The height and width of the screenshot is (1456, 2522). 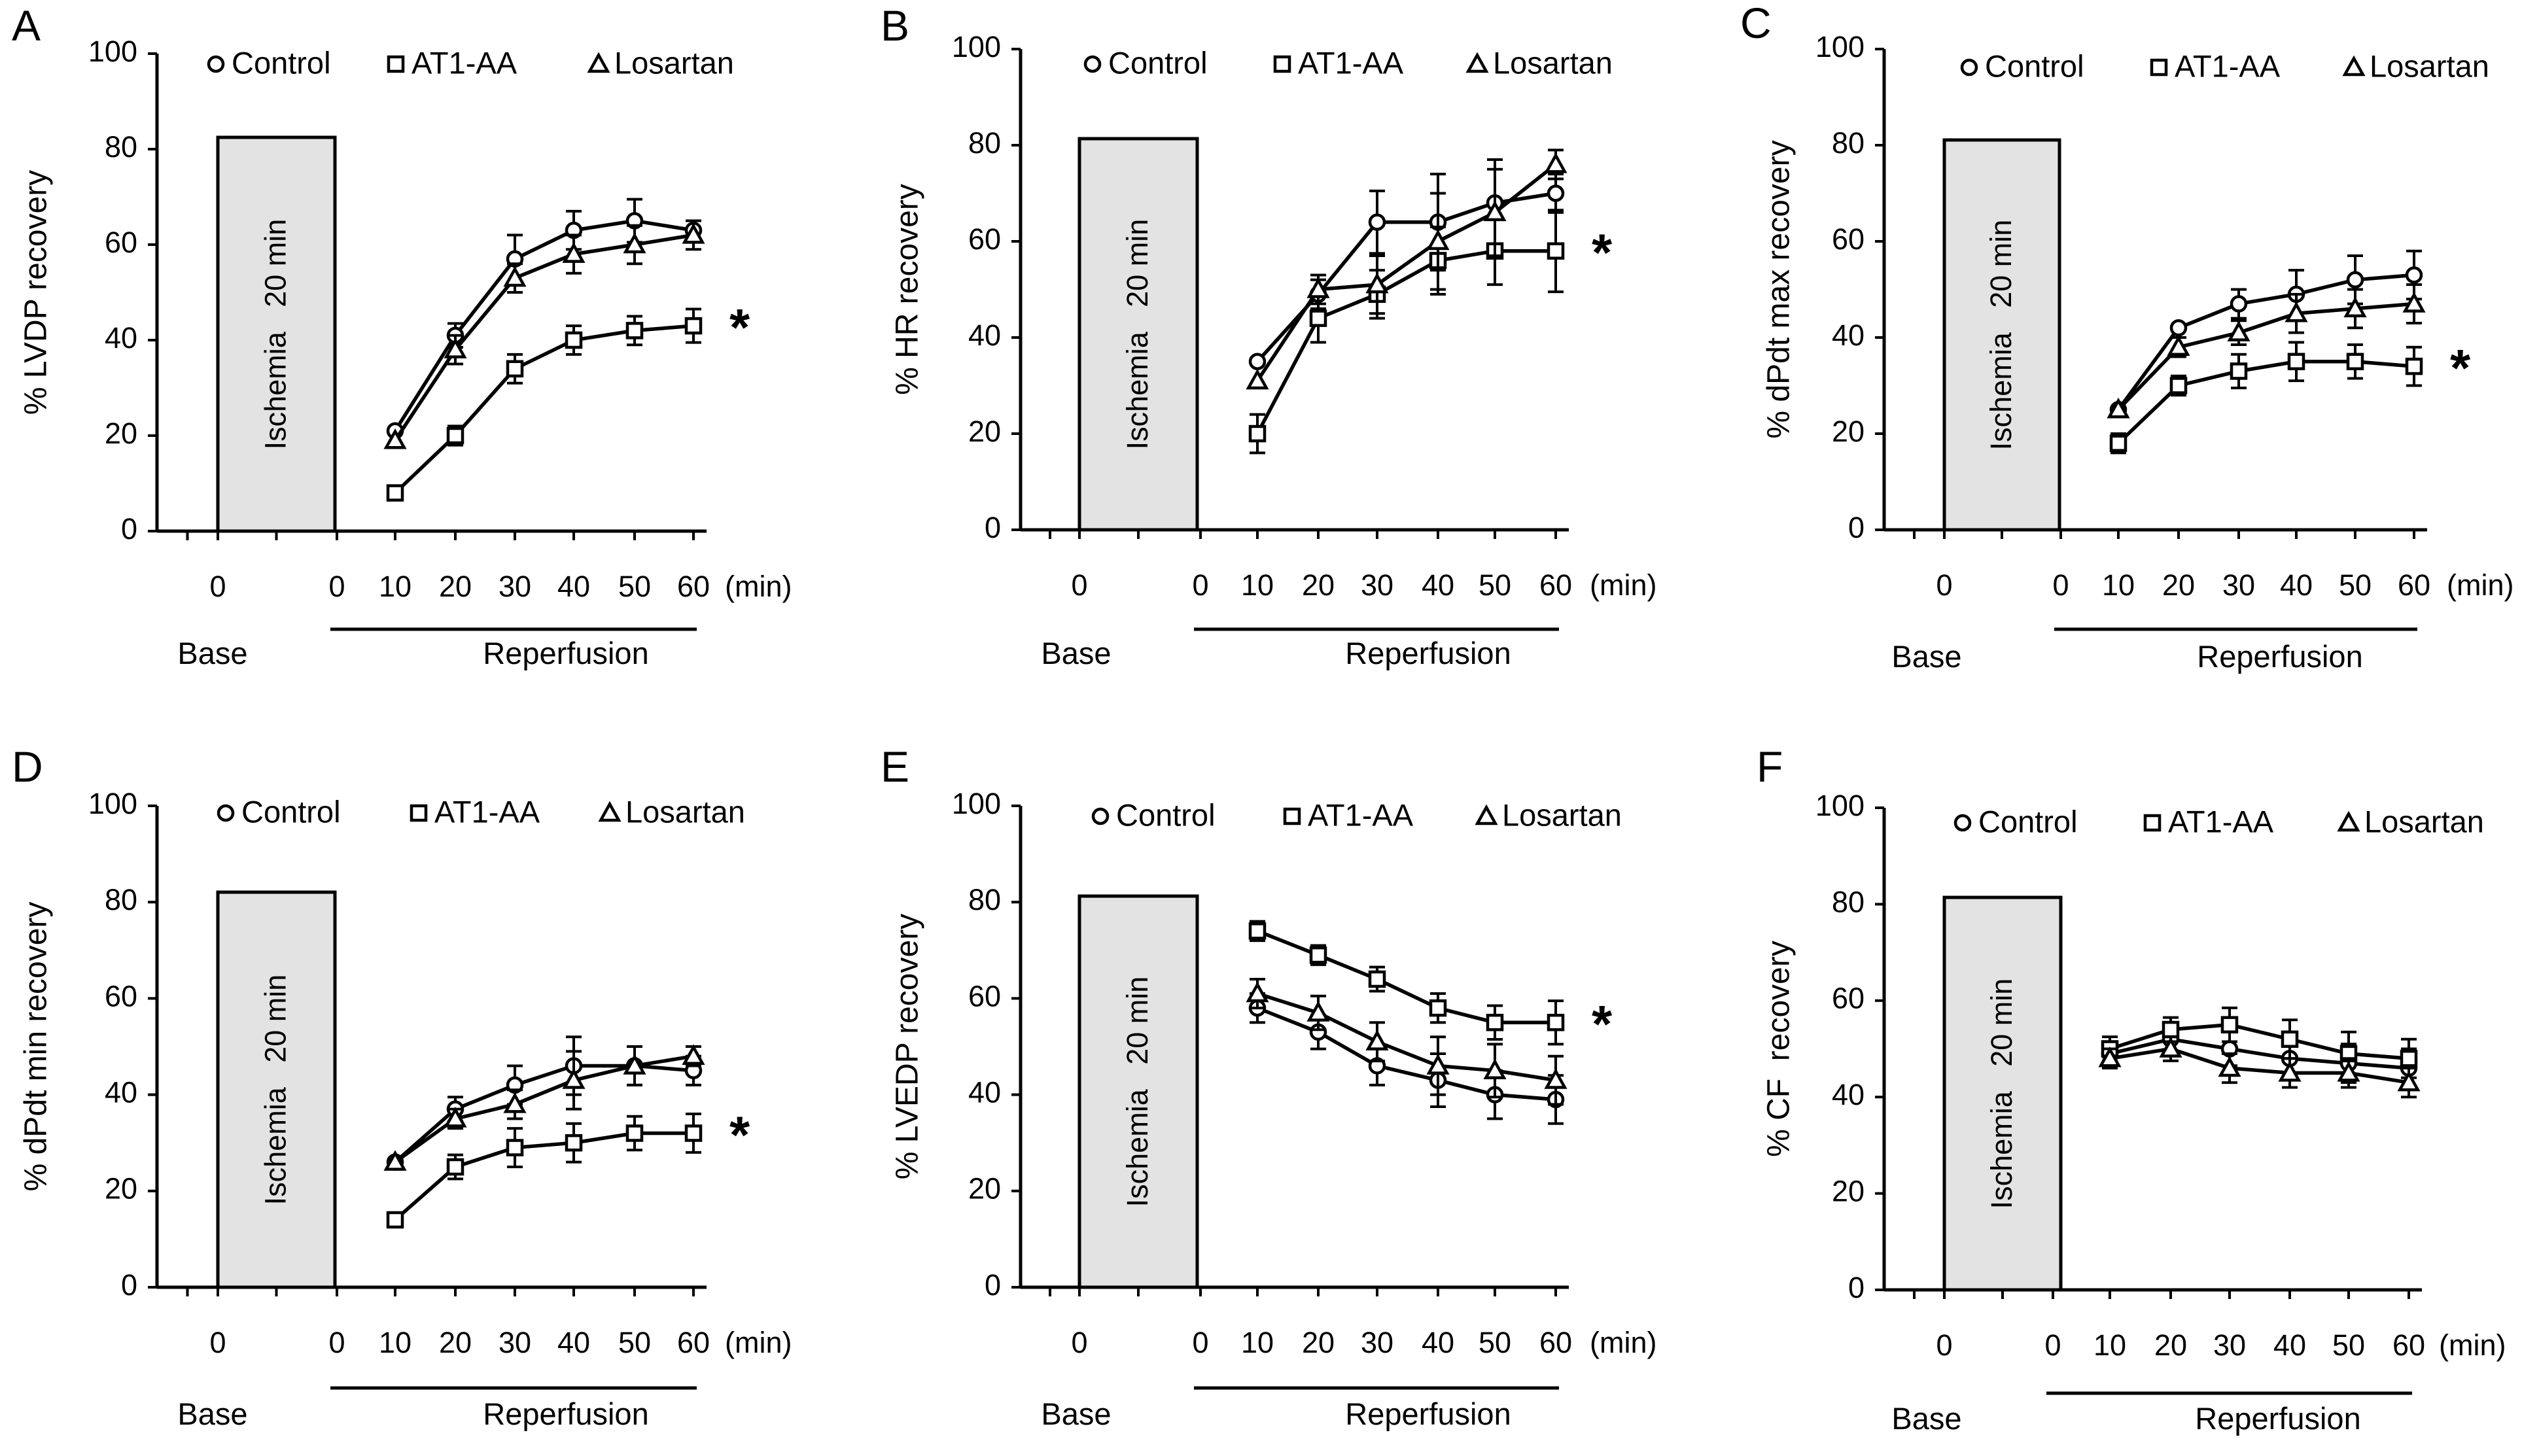 What do you see at coordinates (544, 404) in the screenshot?
I see `series-at1-aa` at bounding box center [544, 404].